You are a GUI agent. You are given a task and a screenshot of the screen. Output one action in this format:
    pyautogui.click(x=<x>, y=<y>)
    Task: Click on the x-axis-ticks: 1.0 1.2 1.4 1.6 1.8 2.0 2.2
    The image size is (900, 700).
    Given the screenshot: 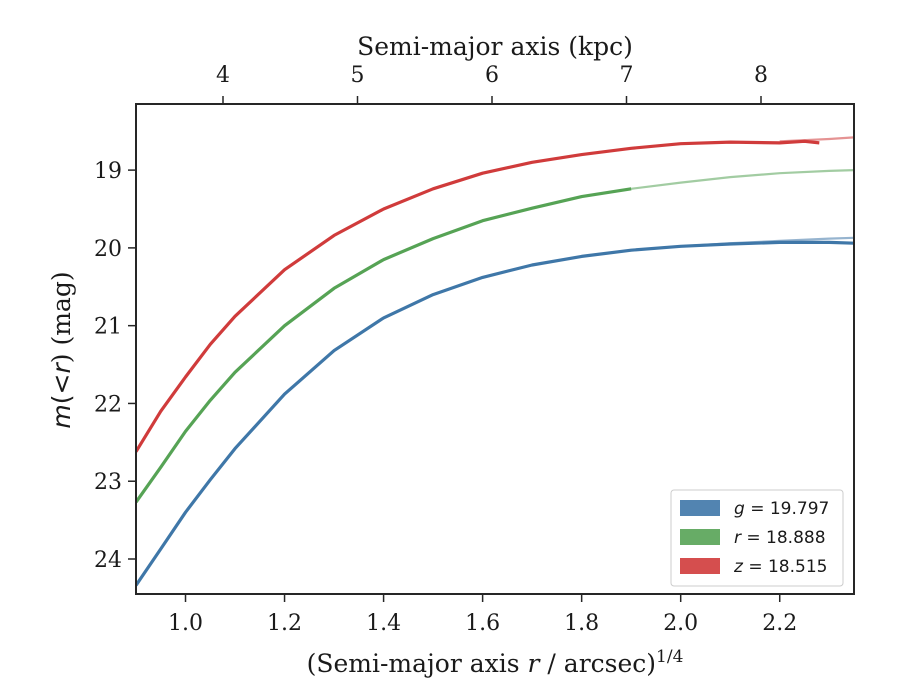 What is the action you would take?
    pyautogui.click(x=482, y=615)
    